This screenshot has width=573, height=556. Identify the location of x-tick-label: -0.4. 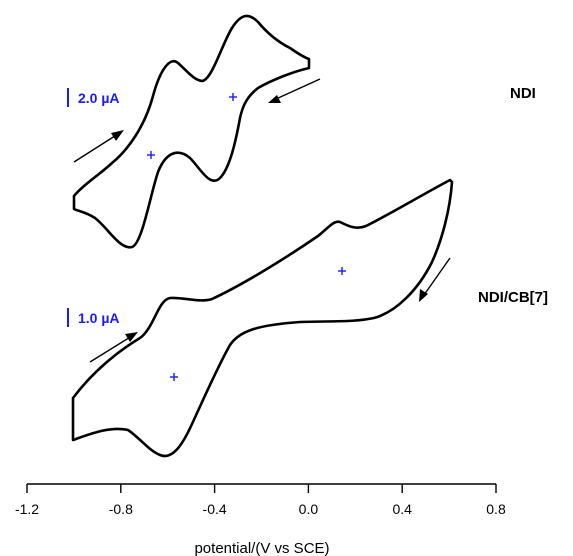
(215, 509).